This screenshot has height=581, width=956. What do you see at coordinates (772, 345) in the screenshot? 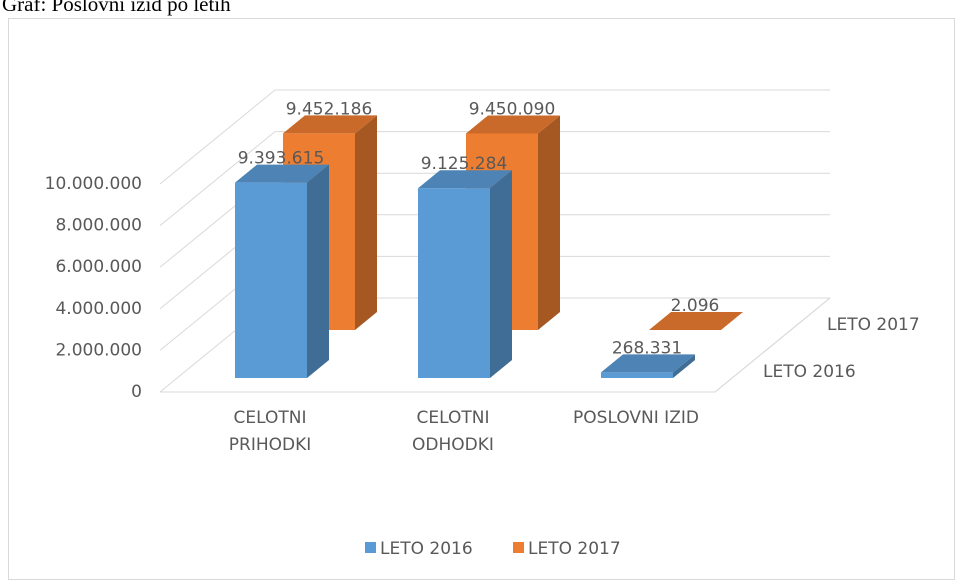
I see `depth-axis` at bounding box center [772, 345].